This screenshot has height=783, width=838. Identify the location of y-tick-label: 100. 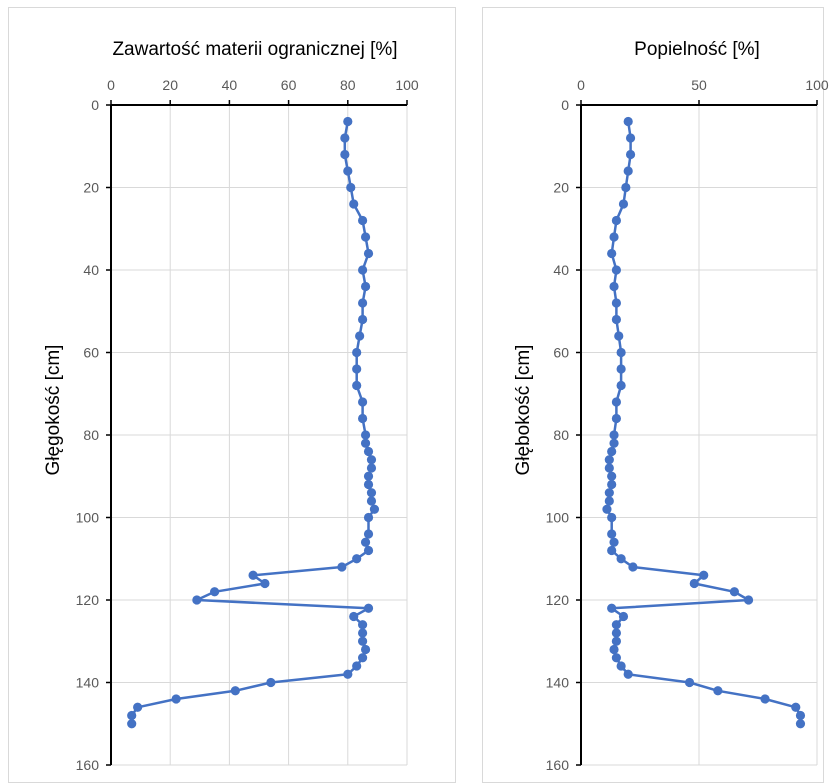
(558, 518).